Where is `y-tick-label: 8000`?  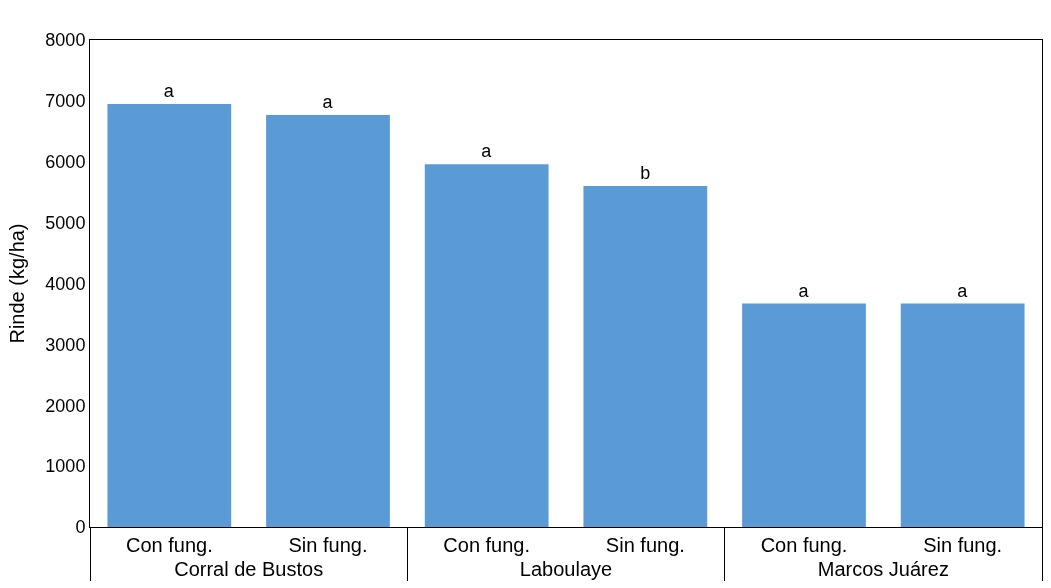 y-tick-label: 8000 is located at coordinates (65, 40).